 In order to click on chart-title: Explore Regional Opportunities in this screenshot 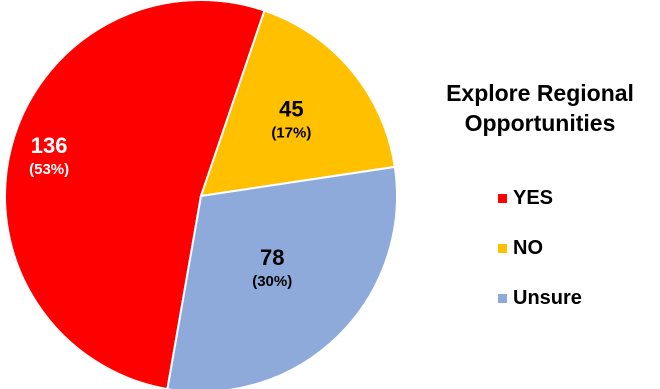, I will do `click(540, 108)`.